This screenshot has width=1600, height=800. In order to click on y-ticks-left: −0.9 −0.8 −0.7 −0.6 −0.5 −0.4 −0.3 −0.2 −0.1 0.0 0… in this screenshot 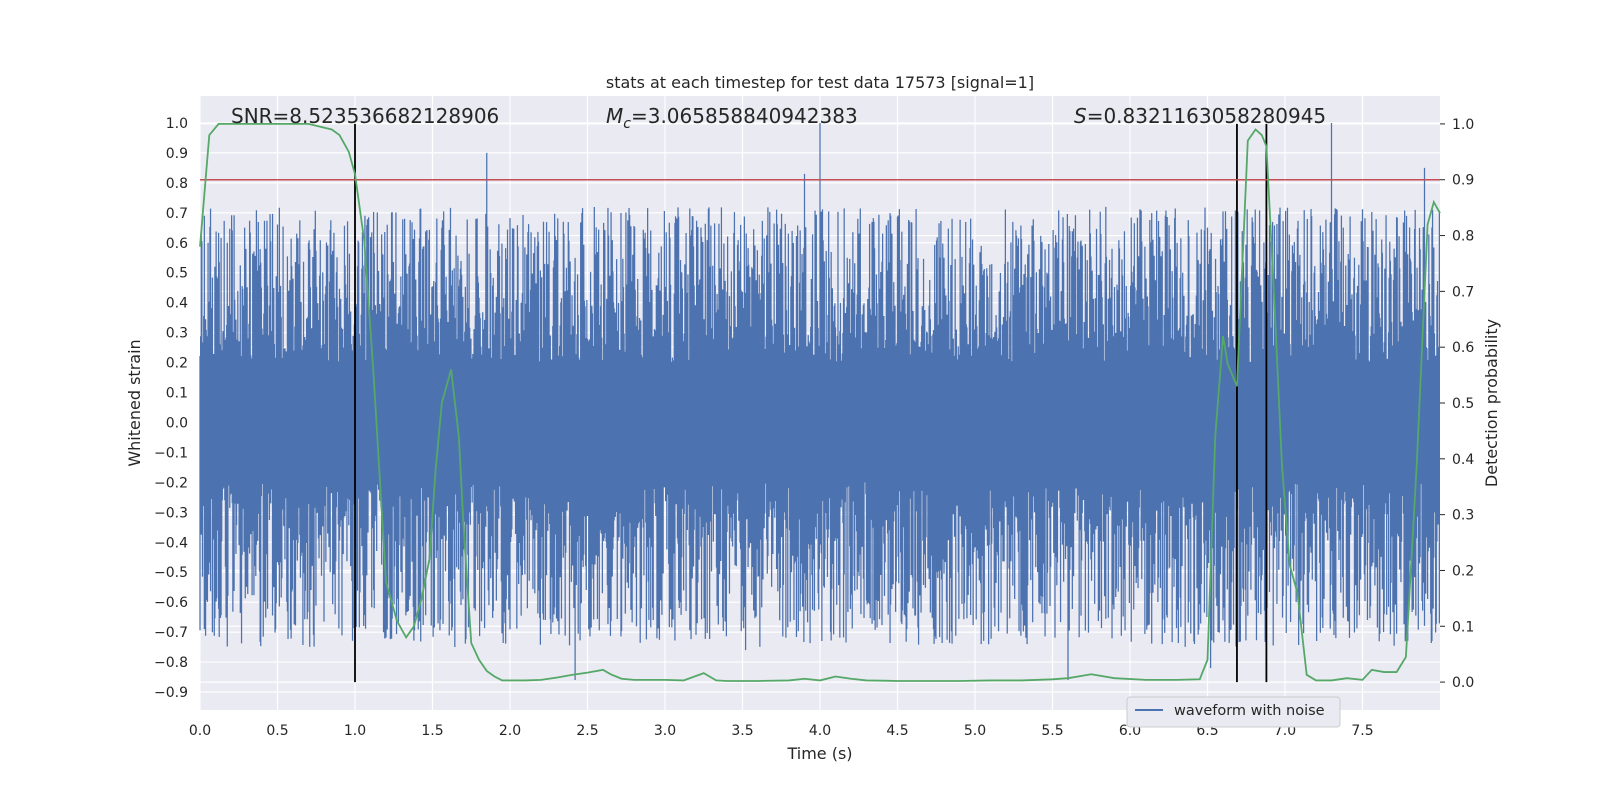, I will do `click(171, 408)`.